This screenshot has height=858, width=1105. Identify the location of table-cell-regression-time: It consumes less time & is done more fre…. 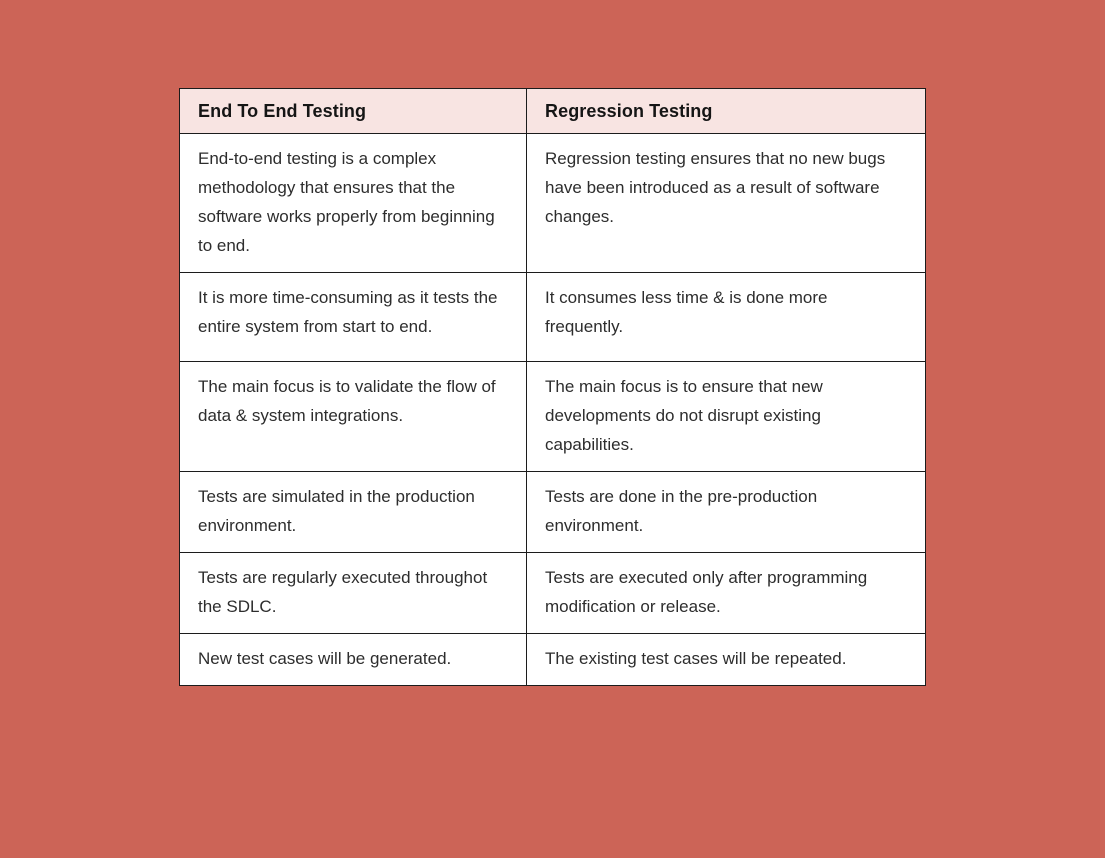
(726, 317).